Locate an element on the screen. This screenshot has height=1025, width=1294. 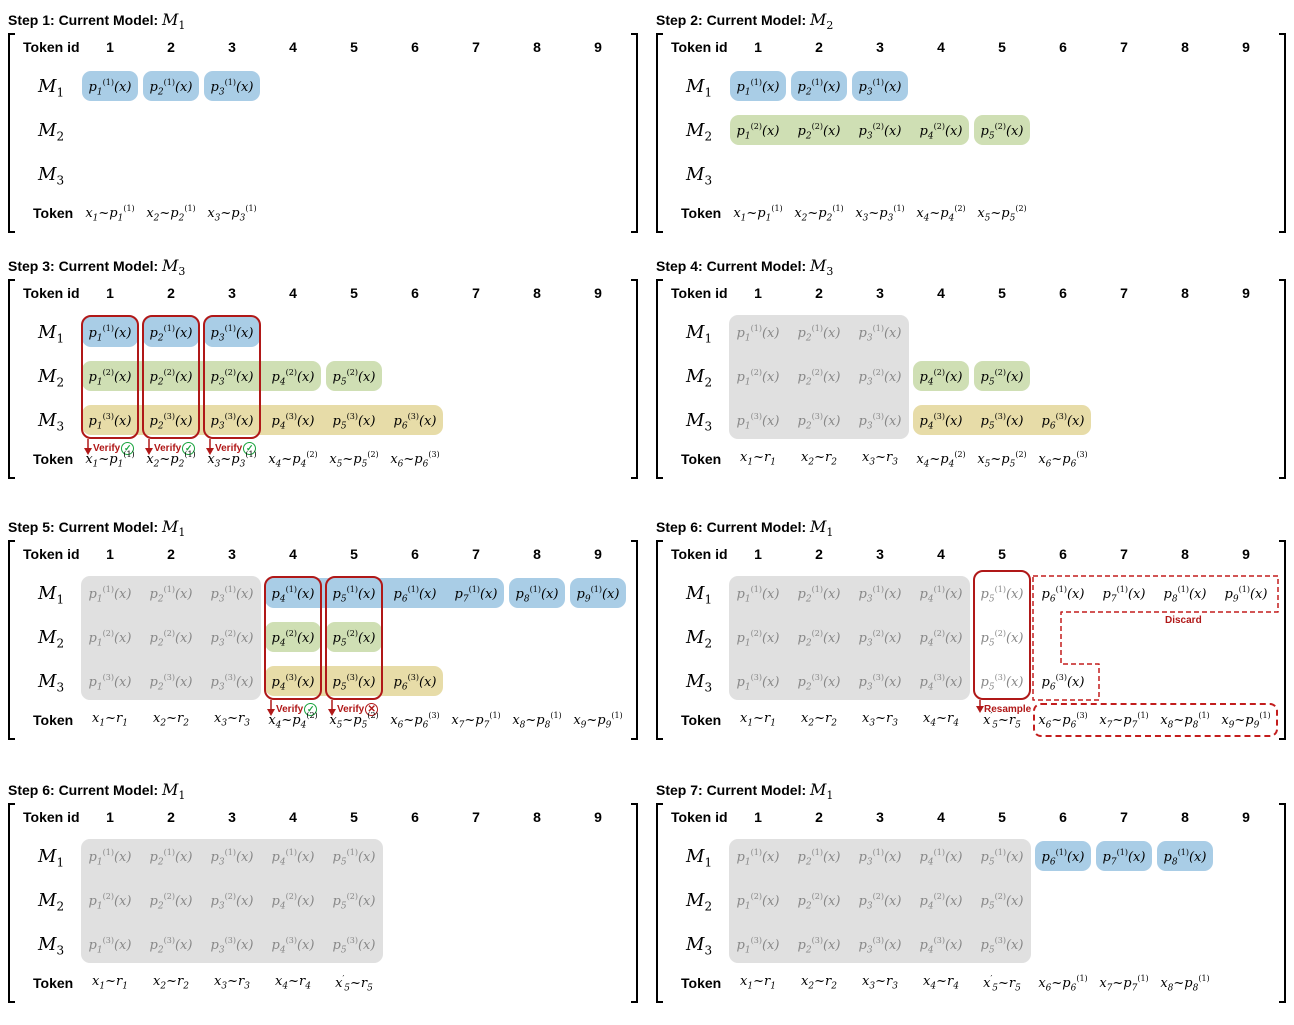
distribution-cell: p1(2)(x) is located at coordinates (110, 902).